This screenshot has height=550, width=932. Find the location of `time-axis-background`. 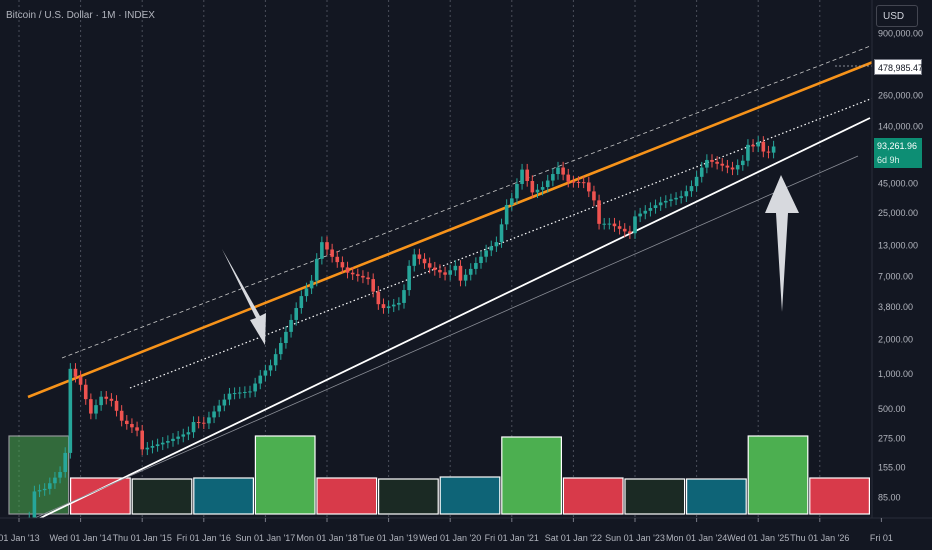

time-axis-background is located at coordinates (466, 534).